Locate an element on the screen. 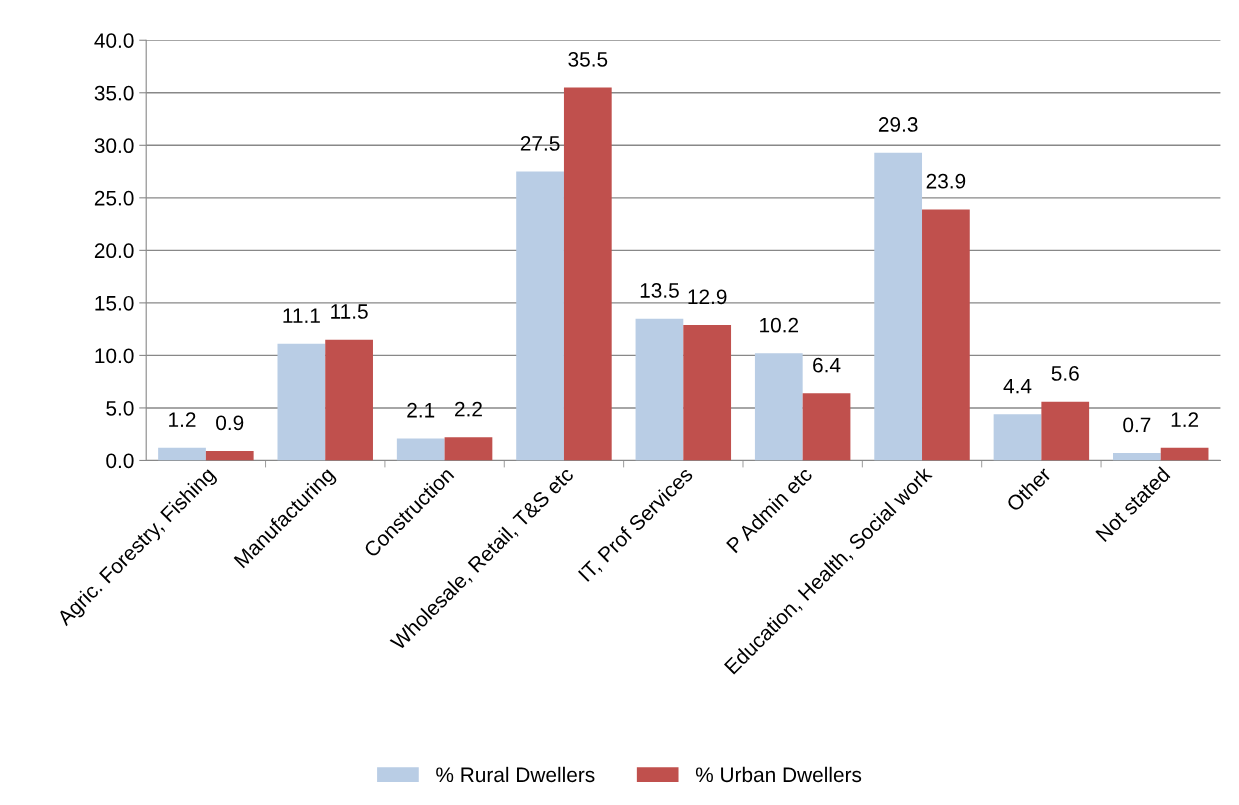  data-label: 11.5 is located at coordinates (349, 311).